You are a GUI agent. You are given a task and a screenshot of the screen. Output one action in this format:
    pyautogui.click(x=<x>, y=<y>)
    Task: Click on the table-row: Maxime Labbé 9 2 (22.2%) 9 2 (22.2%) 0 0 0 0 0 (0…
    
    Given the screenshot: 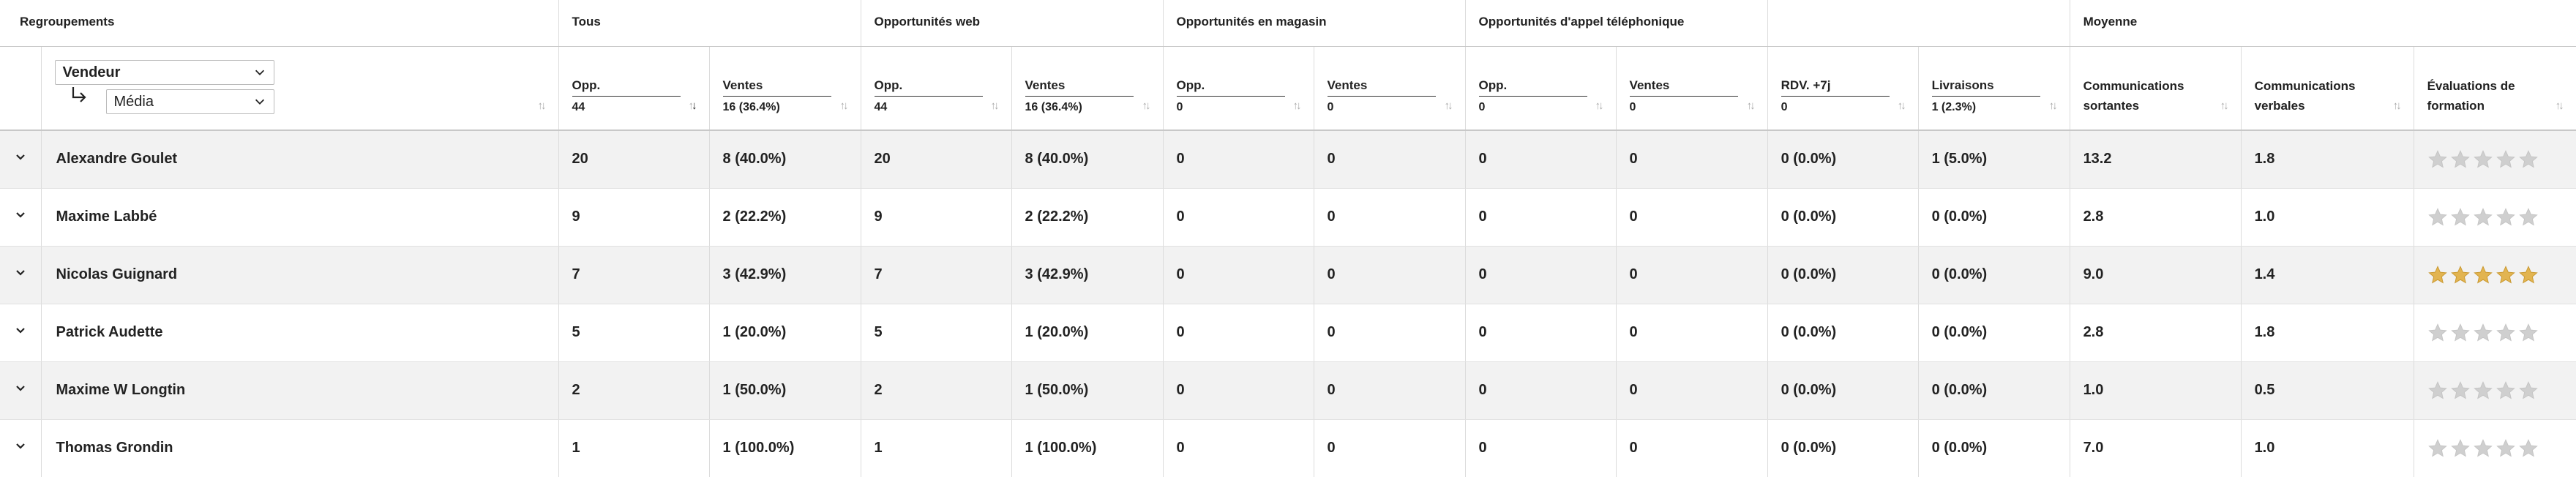 What is the action you would take?
    pyautogui.click(x=1288, y=218)
    